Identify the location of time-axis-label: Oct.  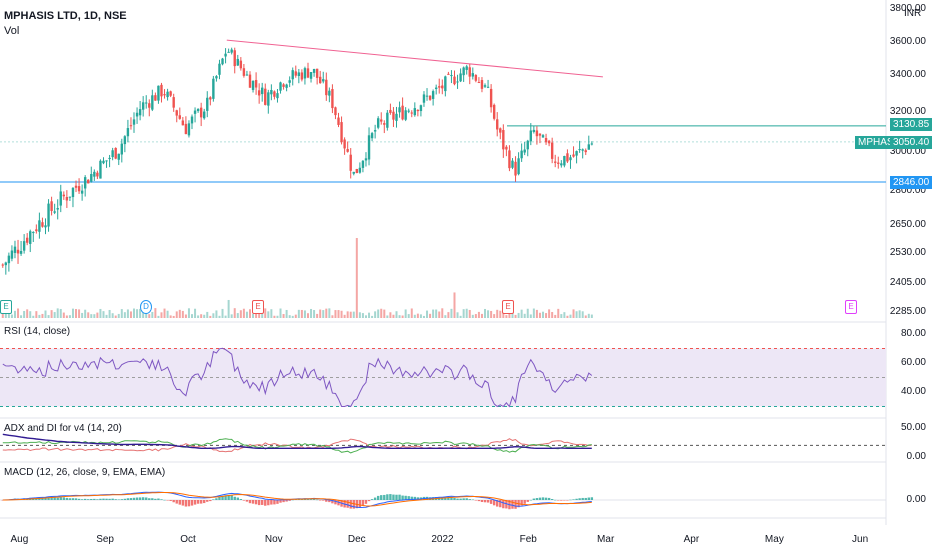
(188, 539).